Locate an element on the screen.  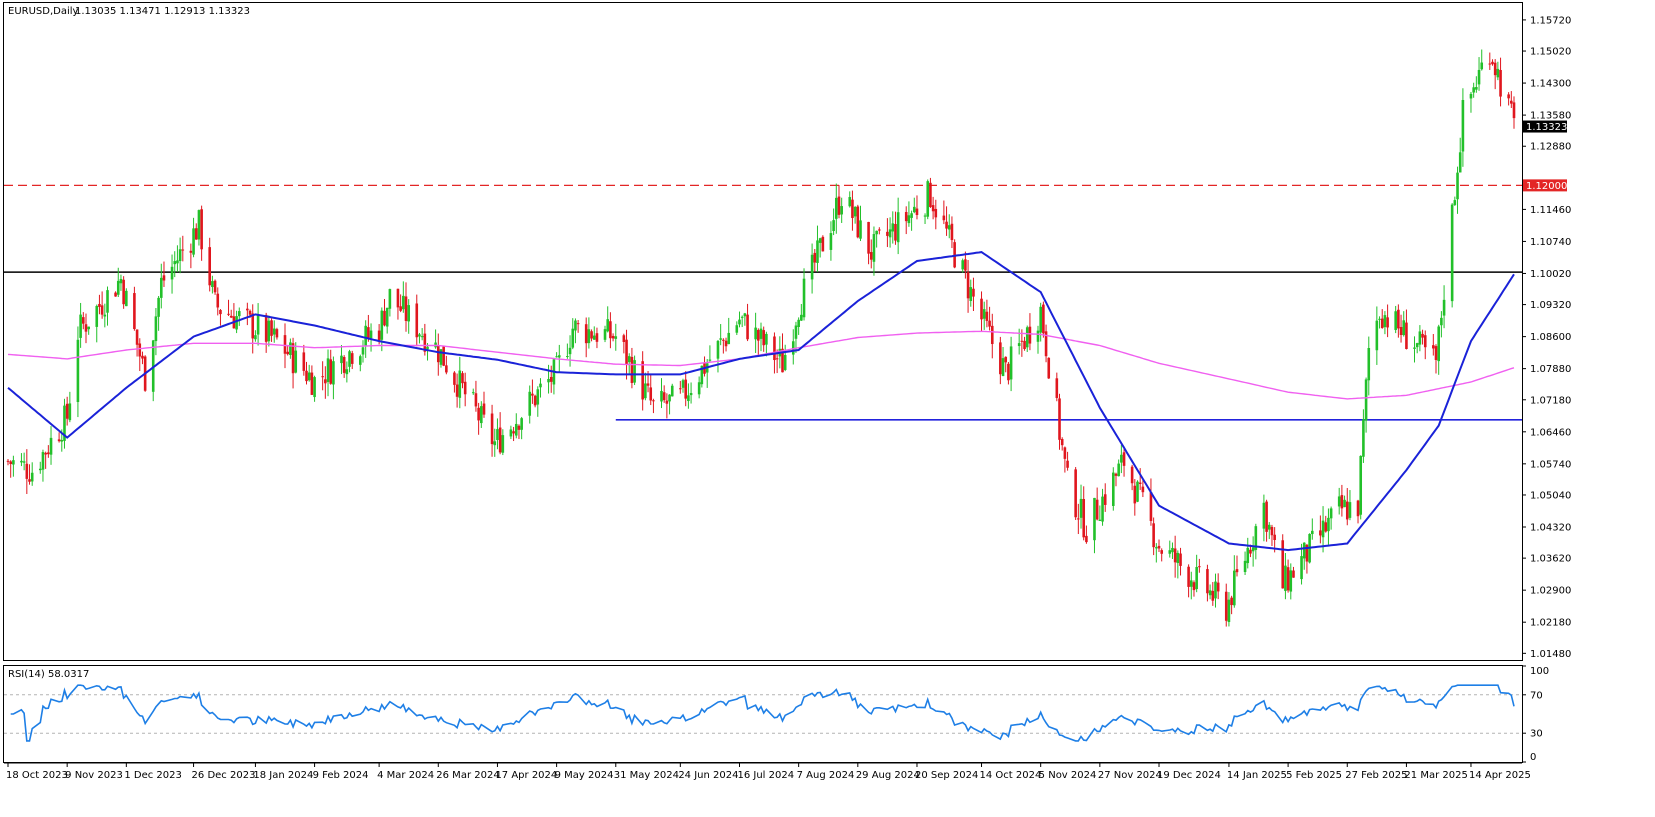
time-tick-label: 5 Nov 2024 is located at coordinates (1068, 775).